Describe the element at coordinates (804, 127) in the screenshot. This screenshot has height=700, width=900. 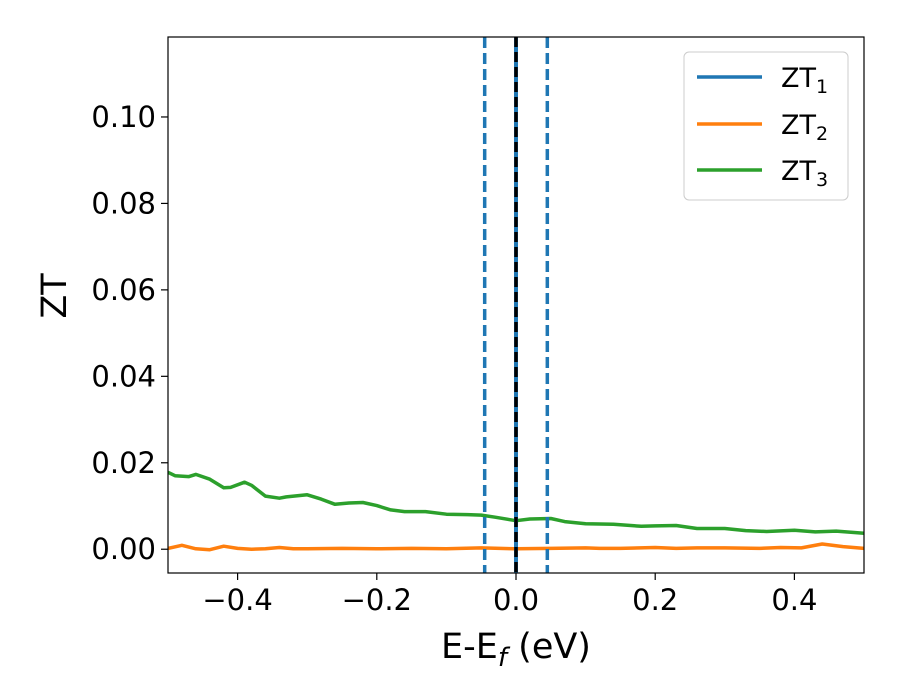
I see `legend-label-zt2: ZT2` at that location.